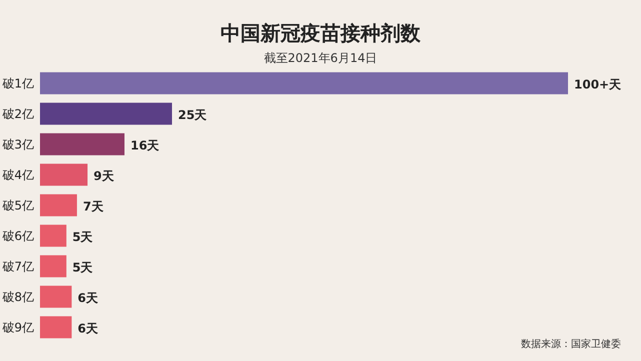 The width and height of the screenshot is (641, 361). I want to click on y-tick-label: 破3亿, so click(17, 144).